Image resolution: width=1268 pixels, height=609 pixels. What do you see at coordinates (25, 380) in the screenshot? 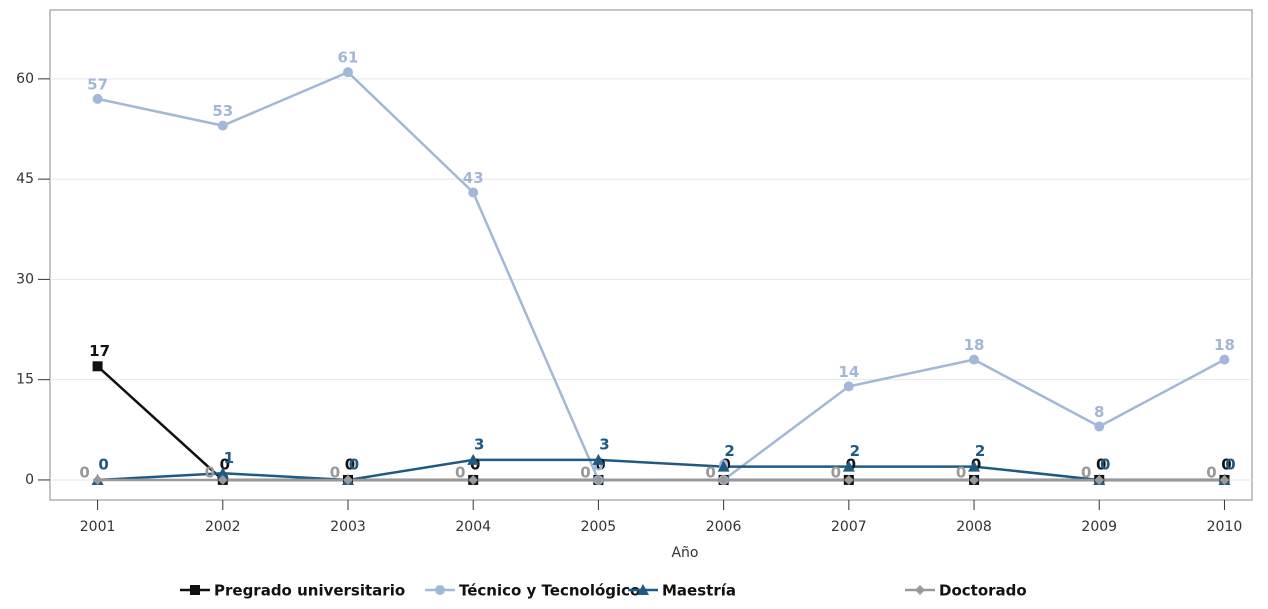
I see `y-tick-label: 15` at bounding box center [25, 380].